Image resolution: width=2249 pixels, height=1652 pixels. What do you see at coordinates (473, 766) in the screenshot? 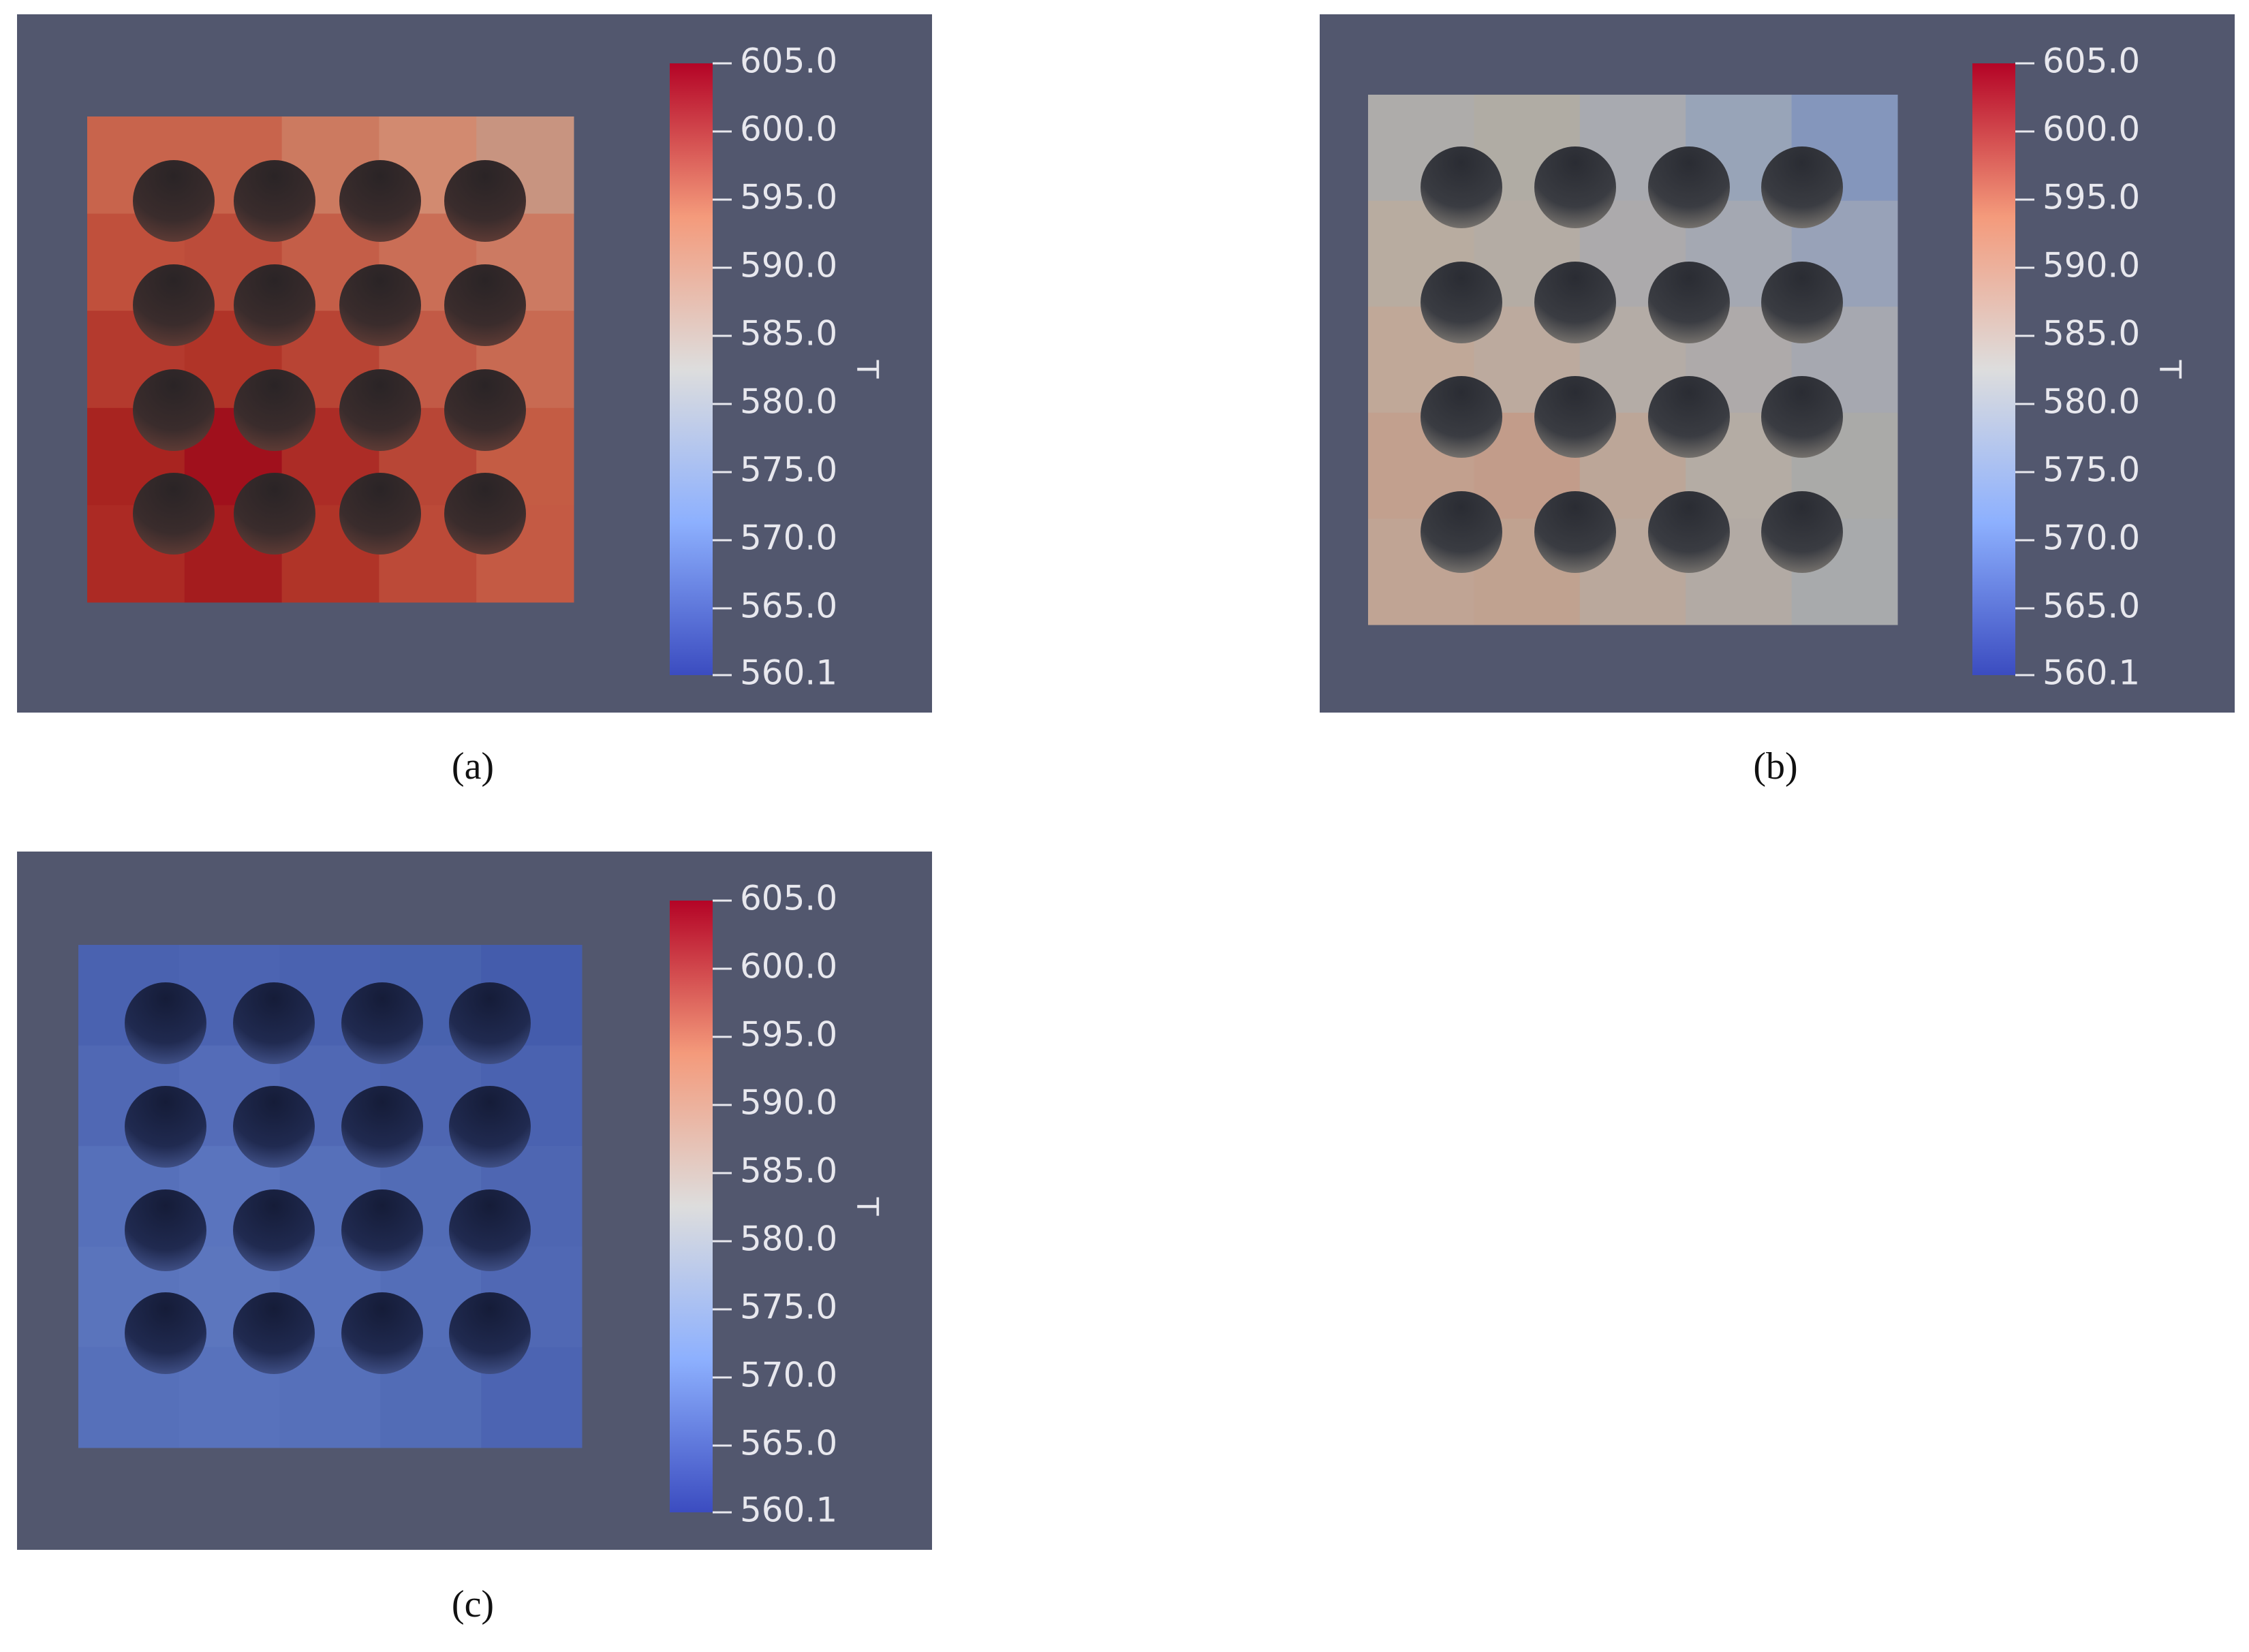
I see `panel-label: (a)` at bounding box center [473, 766].